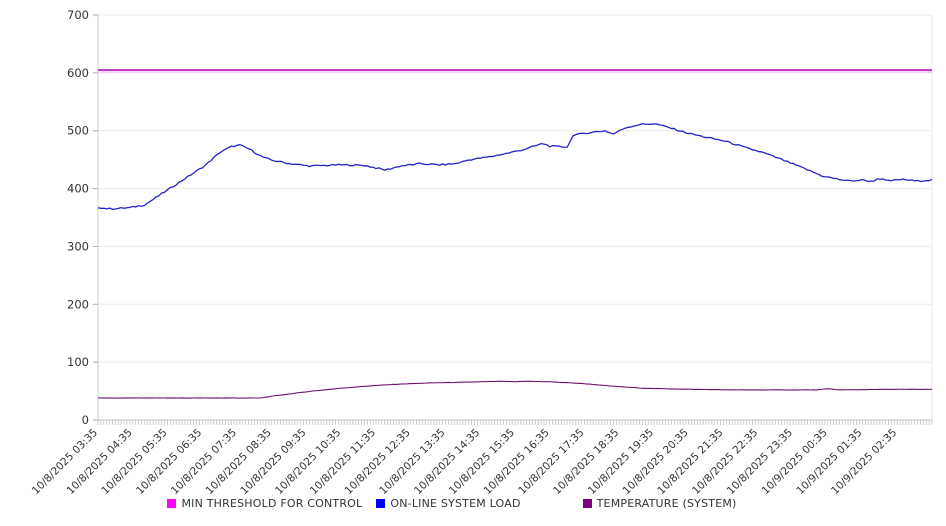  Describe the element at coordinates (829, 462) in the screenshot. I see `x-axis-tick-label: 10/9/2025 01:35` at that location.